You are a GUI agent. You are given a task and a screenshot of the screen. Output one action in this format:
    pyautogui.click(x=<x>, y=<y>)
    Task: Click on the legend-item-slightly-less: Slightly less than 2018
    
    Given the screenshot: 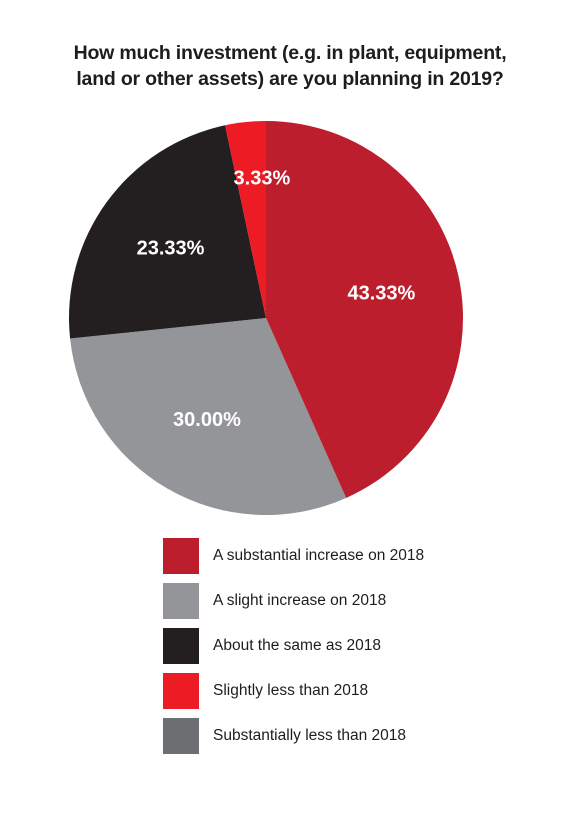 What is the action you would take?
    pyautogui.click(x=293, y=691)
    